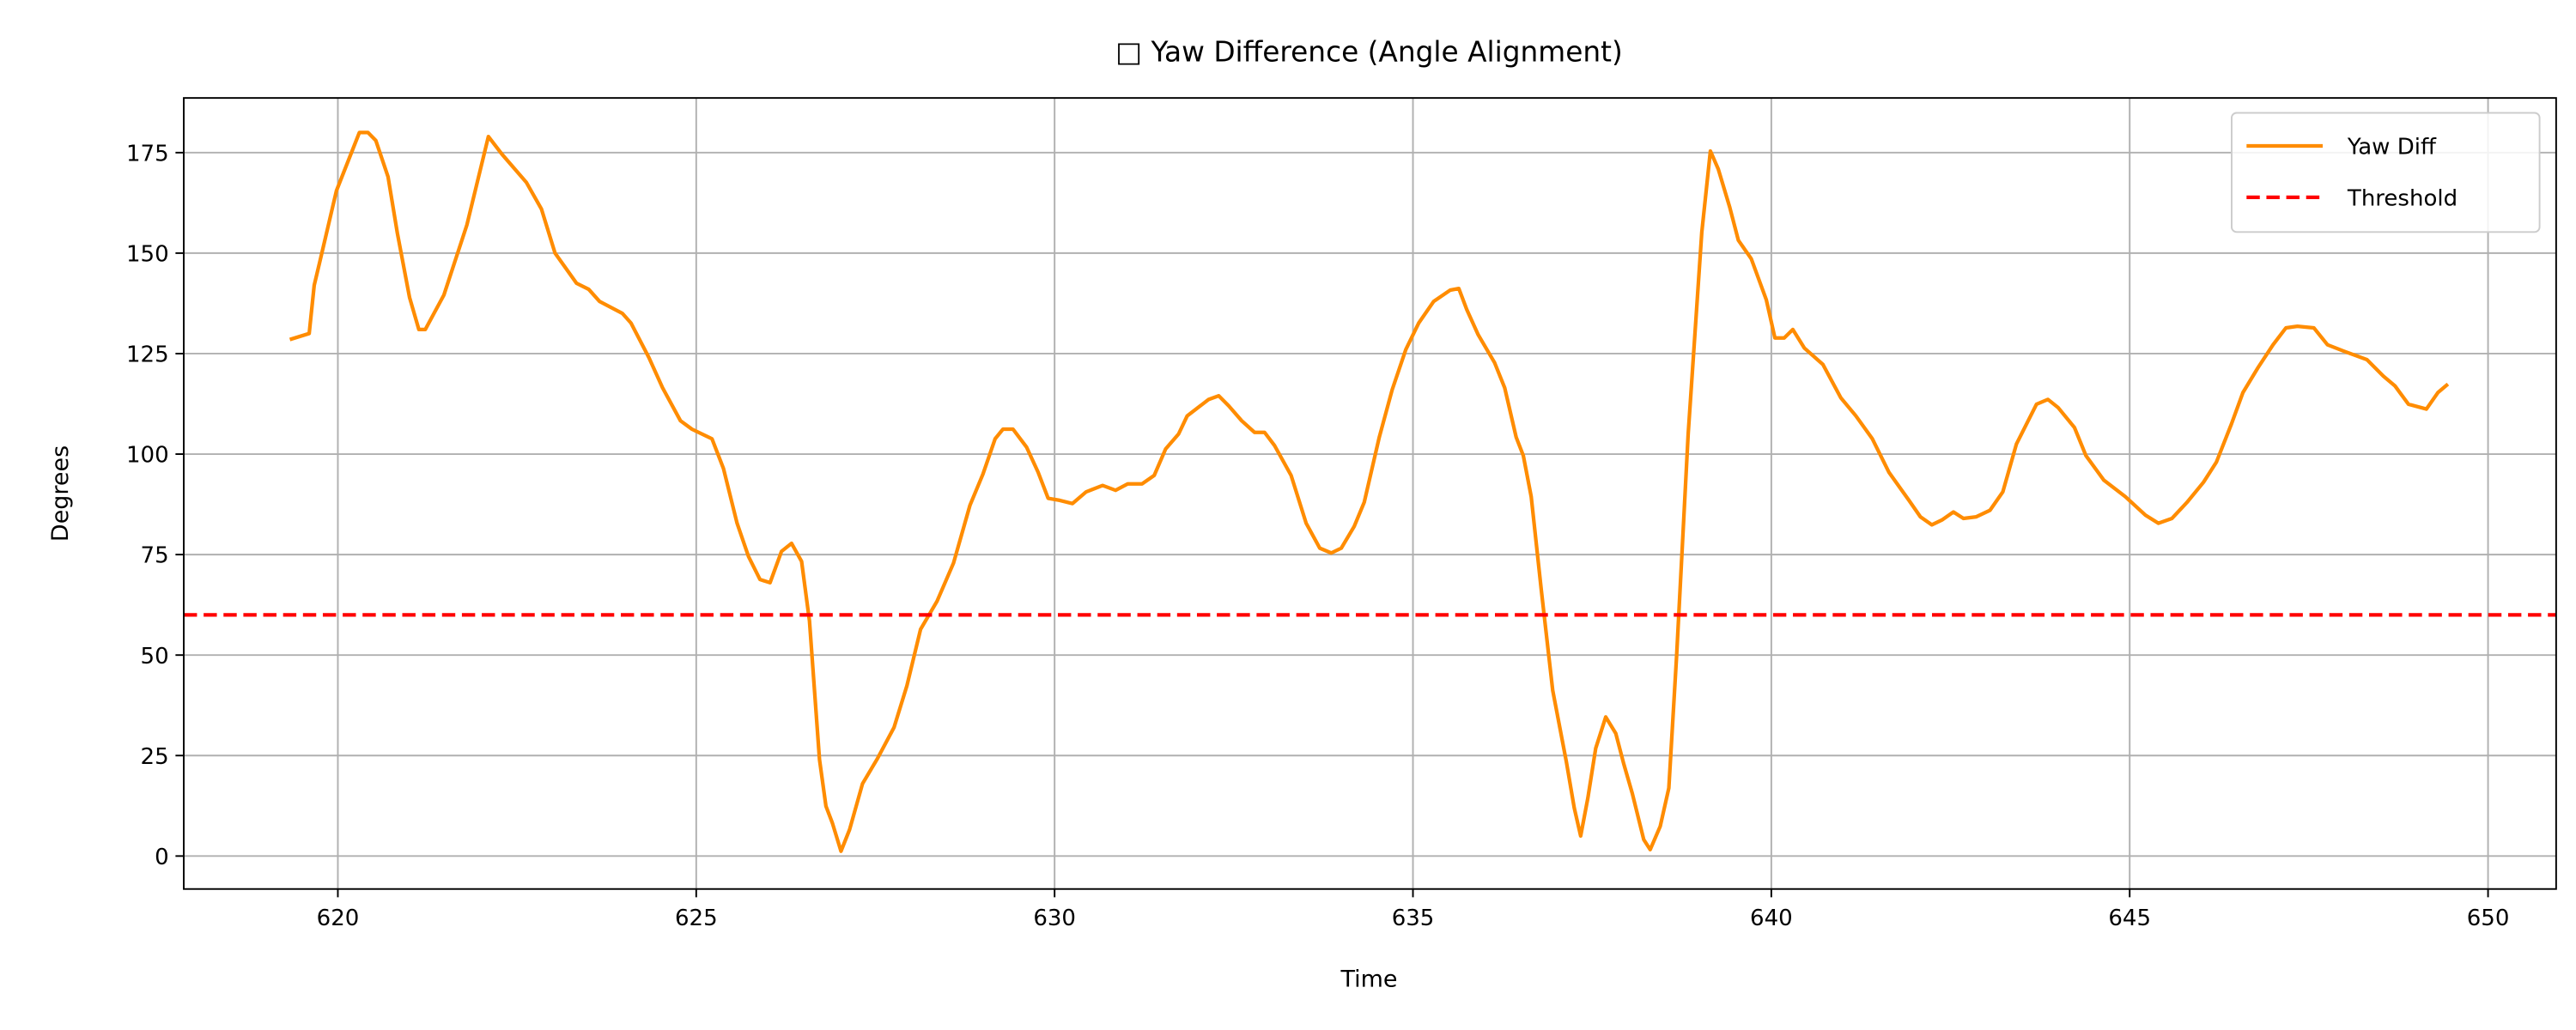  Describe the element at coordinates (1368, 979) in the screenshot. I see `x-axis-label: Time` at that location.